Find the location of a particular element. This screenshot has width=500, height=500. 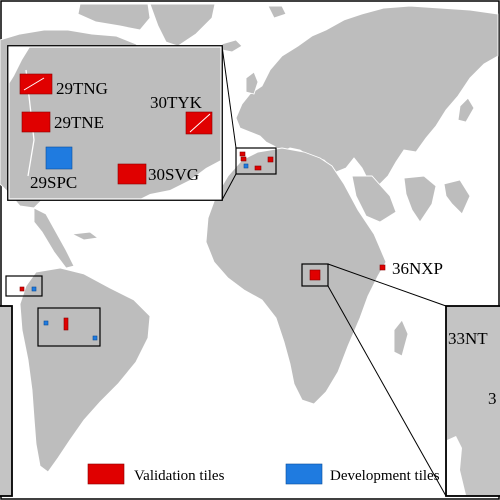

label-36nxp: 36NXP is located at coordinates (417, 268).